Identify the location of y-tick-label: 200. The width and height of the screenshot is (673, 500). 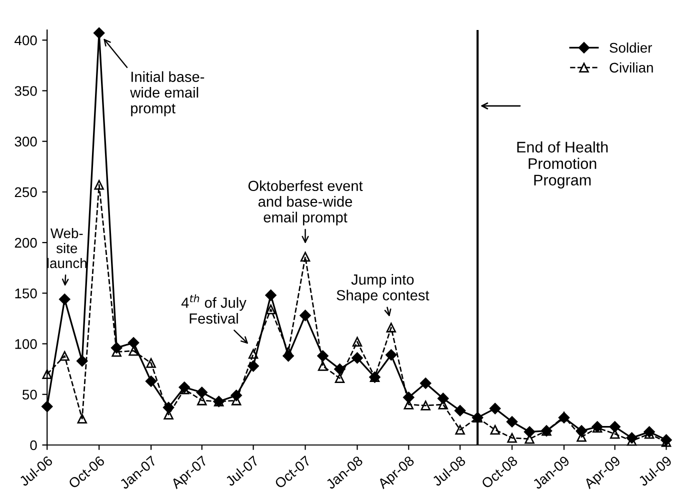
(25, 243).